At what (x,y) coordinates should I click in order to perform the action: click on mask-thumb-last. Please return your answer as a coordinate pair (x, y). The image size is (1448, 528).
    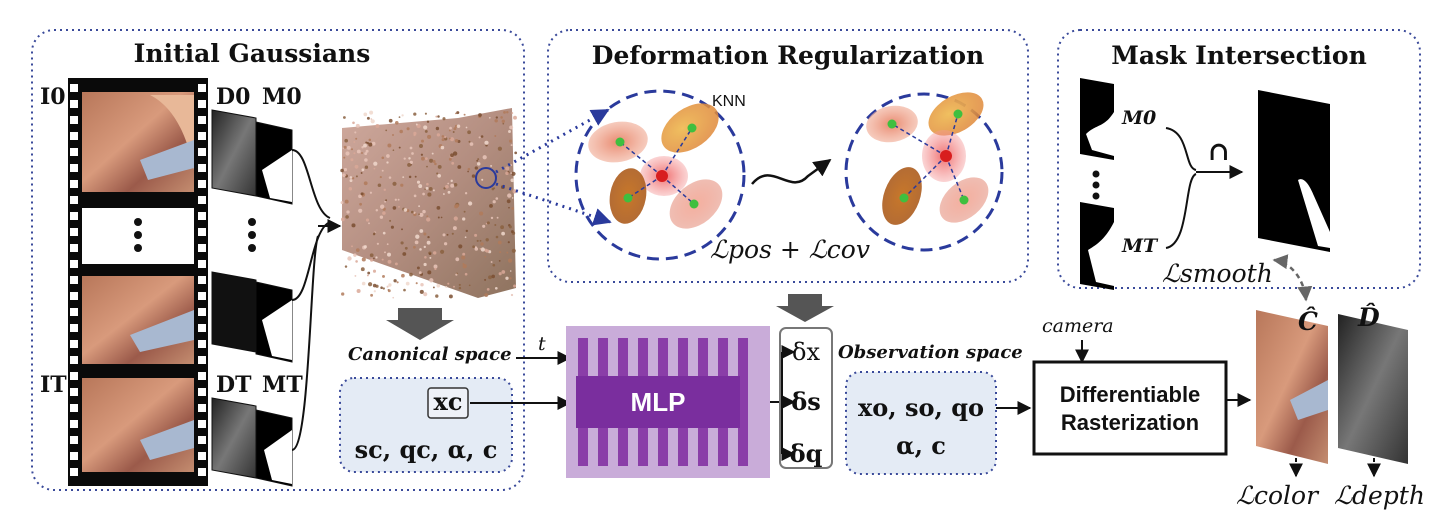
    Looking at the image, I should click on (1097, 246).